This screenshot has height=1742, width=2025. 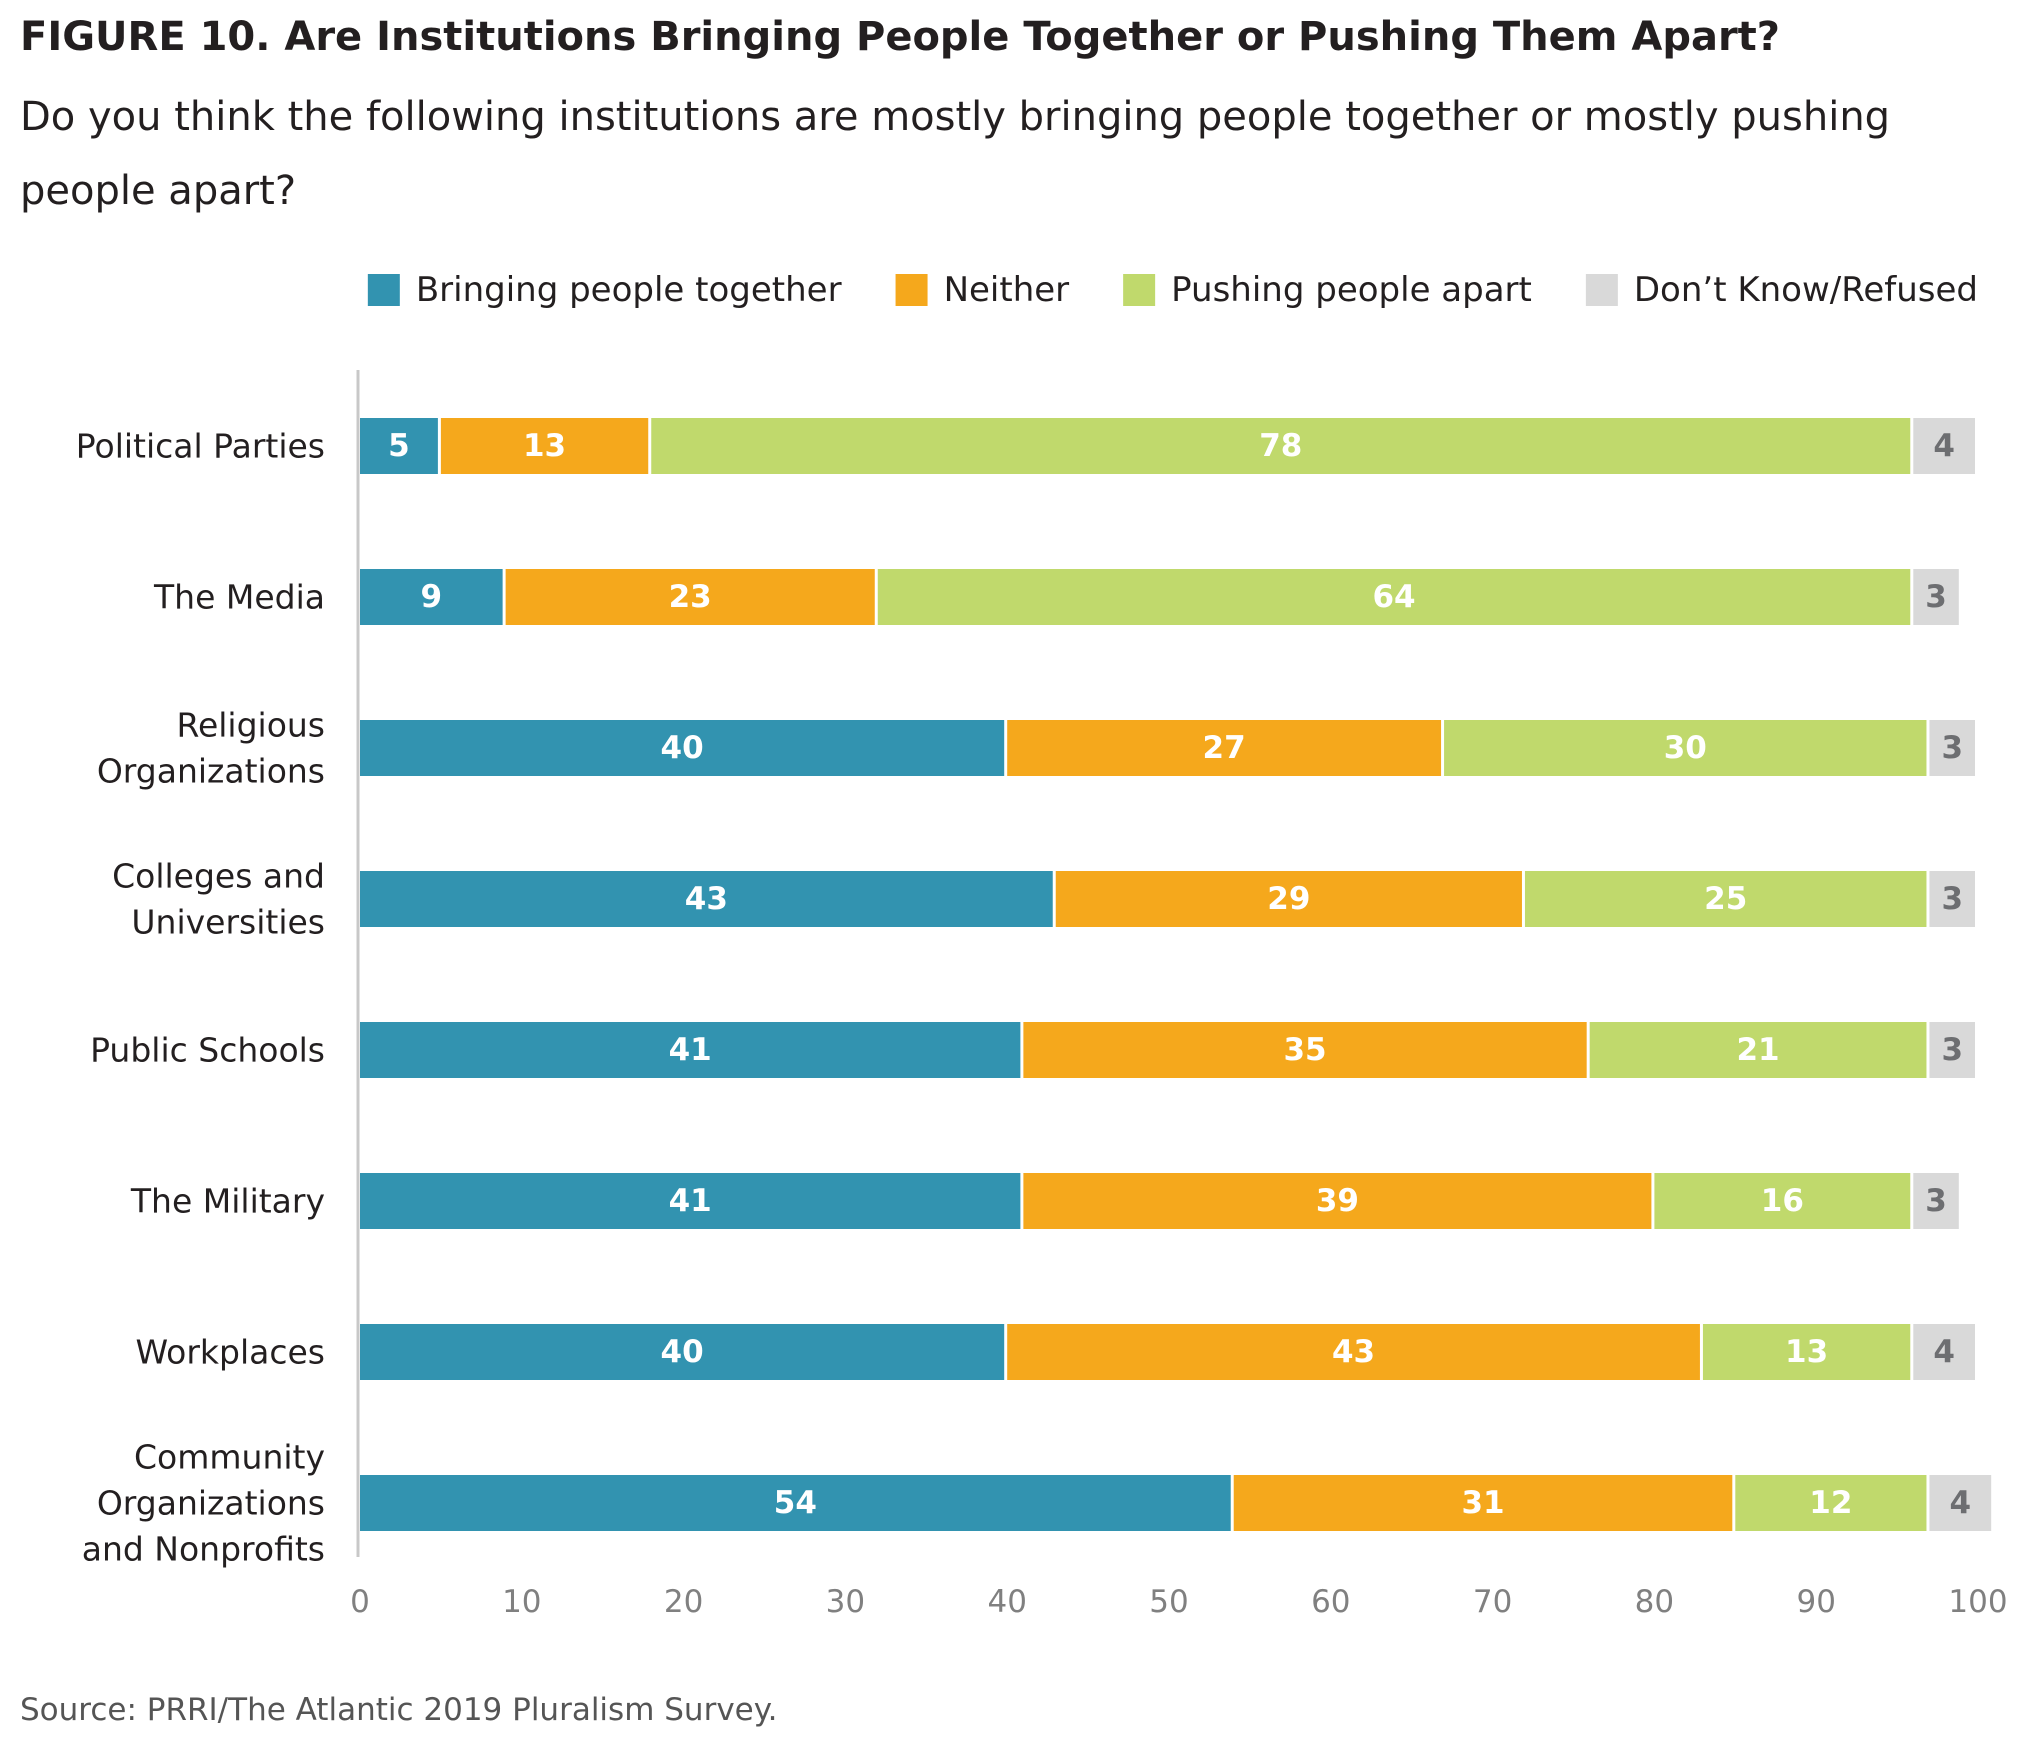 I want to click on data-label: 35, so click(x=1304, y=1050).